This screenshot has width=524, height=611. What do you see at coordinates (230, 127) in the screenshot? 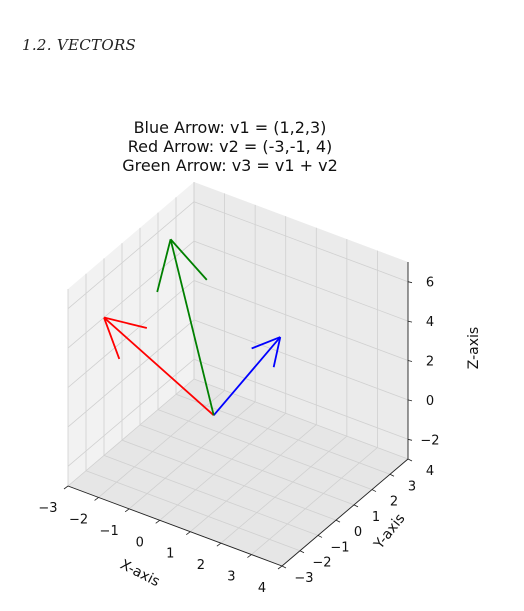
I see `title-line-1: Blue Arrow: v1 = (1,2,3)` at bounding box center [230, 127].